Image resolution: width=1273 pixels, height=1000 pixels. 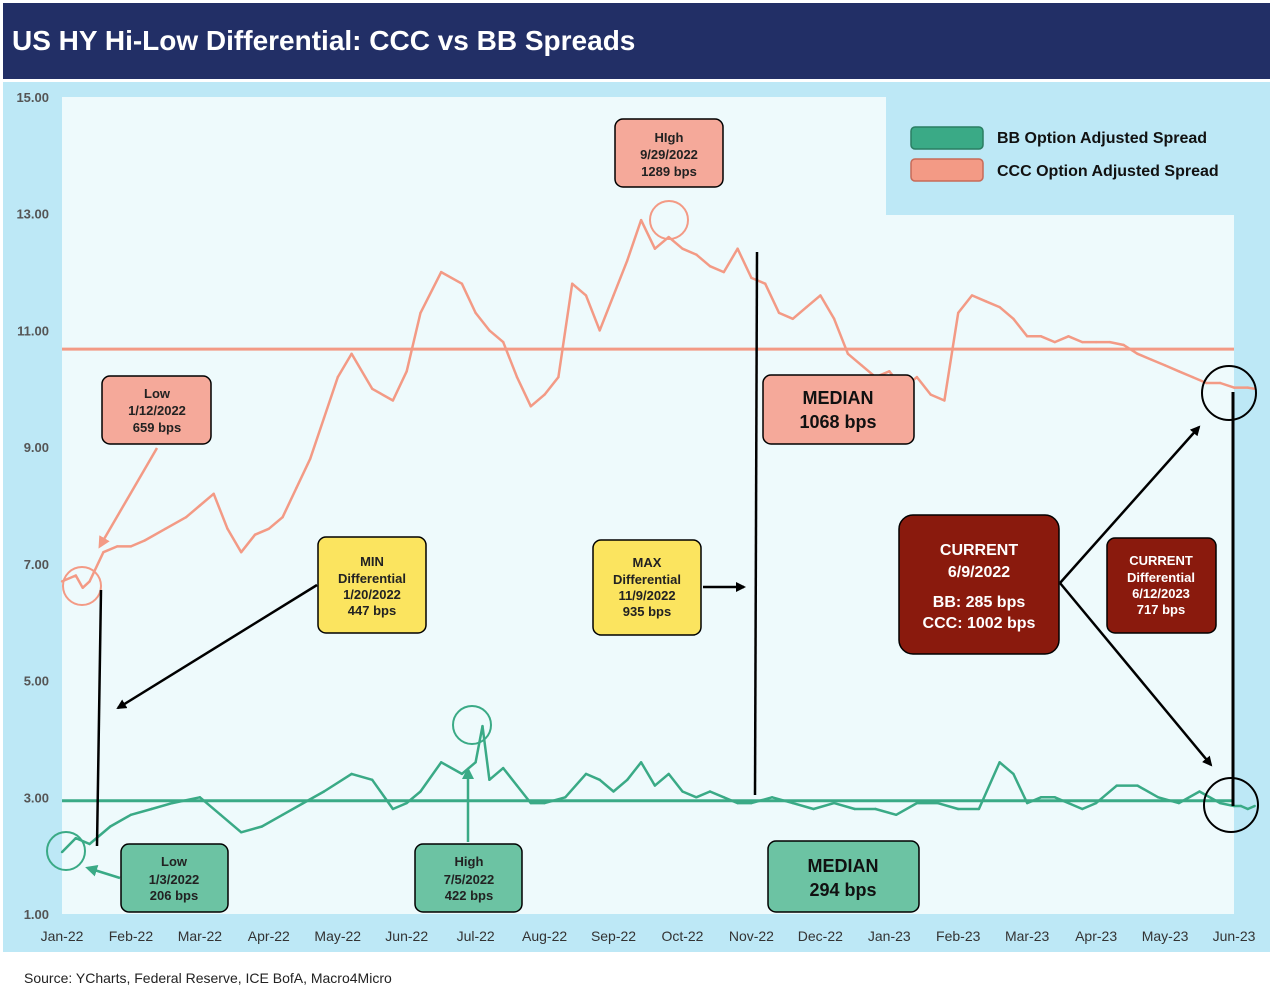 What do you see at coordinates (1136, 674) in the screenshot?
I see `current-arrow-down` at bounding box center [1136, 674].